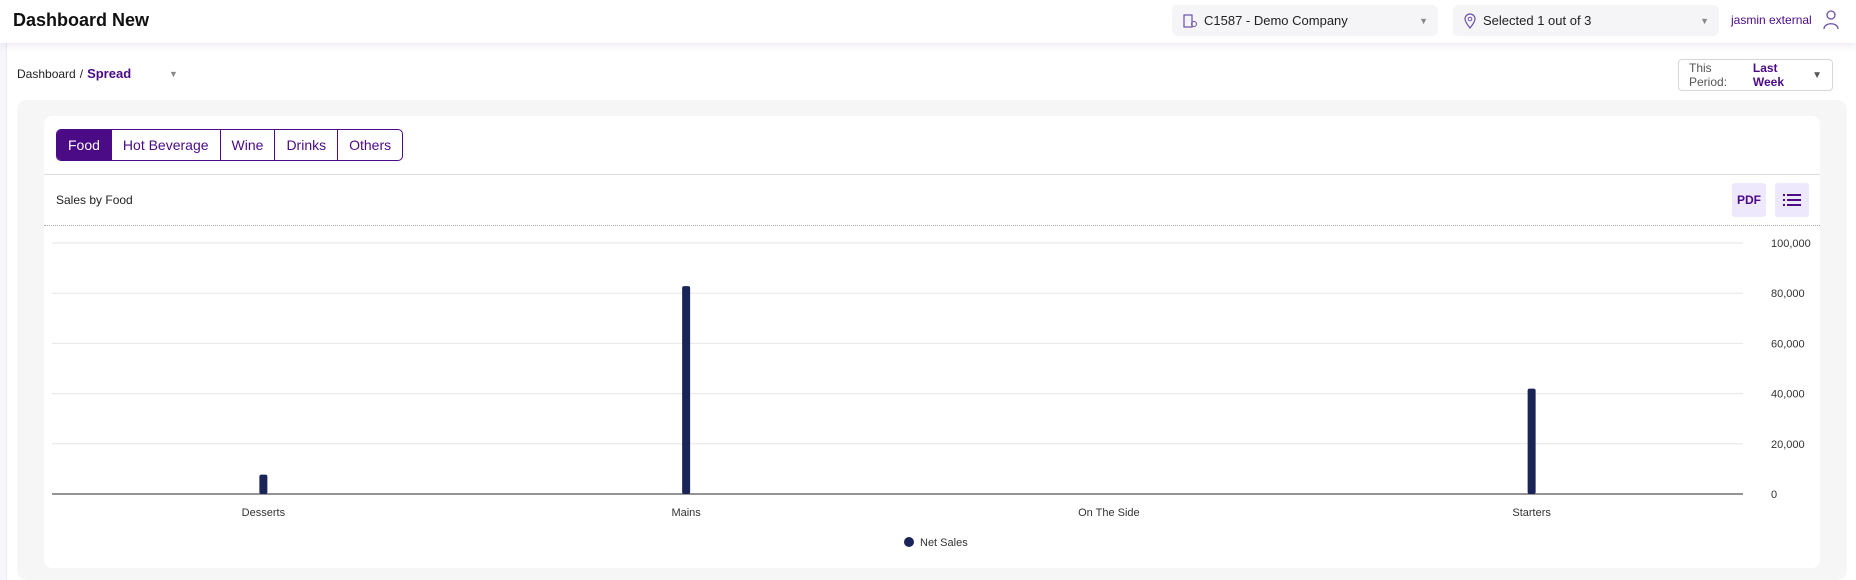 Image resolution: width=1856 pixels, height=580 pixels. Describe the element at coordinates (173, 74) in the screenshot. I see `dashboard-switch-caret-icon: ▼` at that location.